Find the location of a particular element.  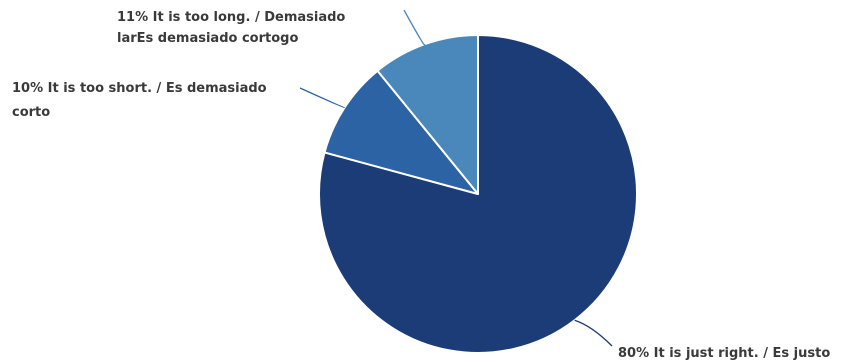

leader-too-long is located at coordinates (414, 27).